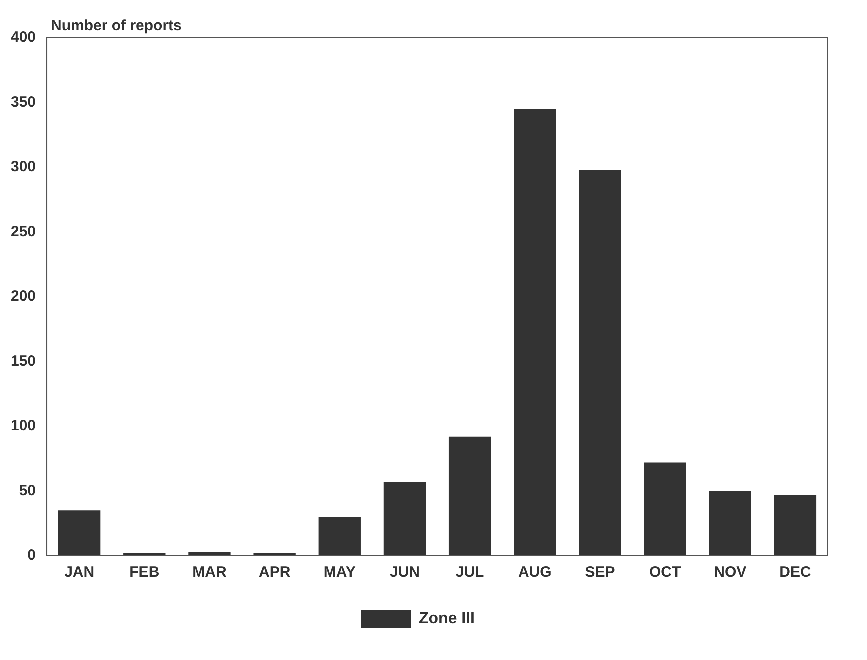 This screenshot has height=660, width=867. What do you see at coordinates (23, 102) in the screenshot?
I see `y-tick-label: 350` at bounding box center [23, 102].